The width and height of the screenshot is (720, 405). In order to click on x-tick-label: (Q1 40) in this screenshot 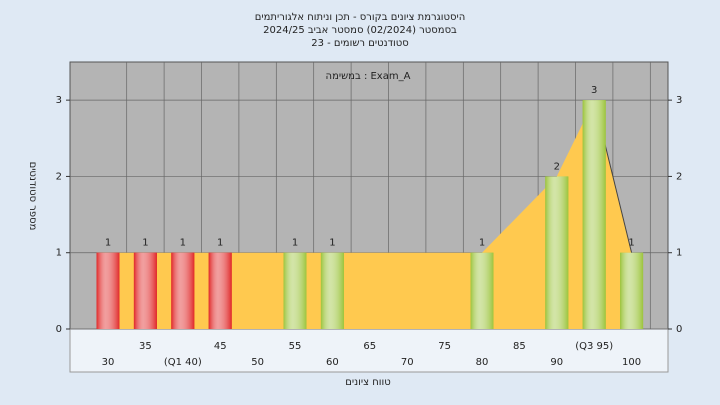, I will do `click(183, 362)`.